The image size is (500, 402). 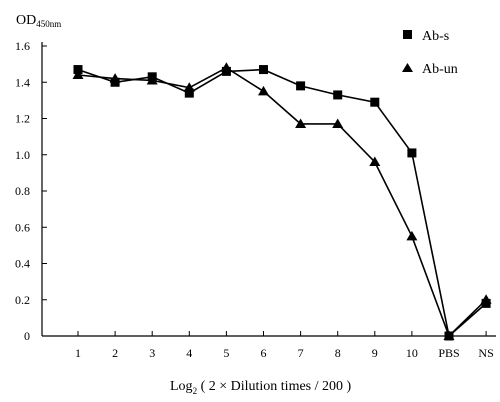 I want to click on x-tick-label: 8, so click(x=338, y=353).